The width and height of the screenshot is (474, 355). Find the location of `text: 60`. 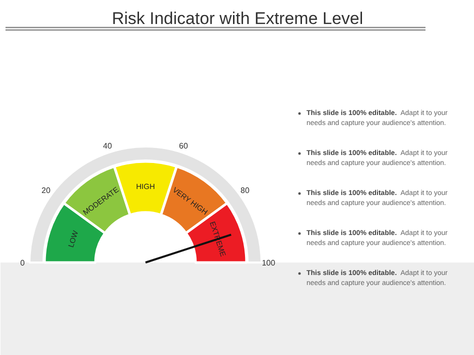

text: 60 is located at coordinates (184, 146).